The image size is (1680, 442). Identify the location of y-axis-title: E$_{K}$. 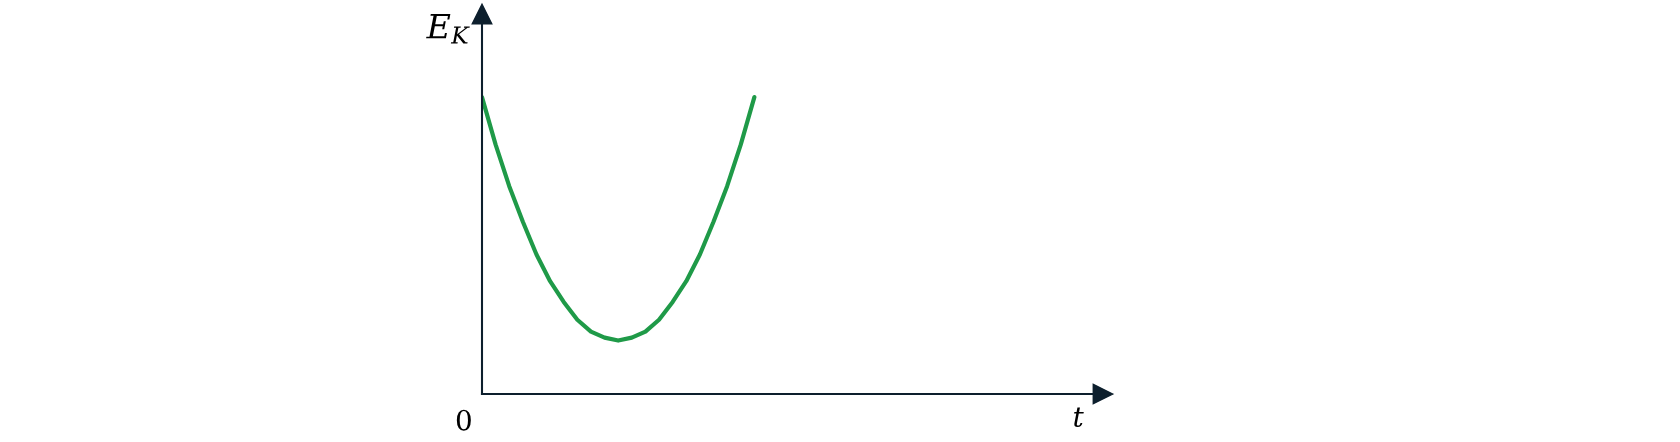
(448, 29).